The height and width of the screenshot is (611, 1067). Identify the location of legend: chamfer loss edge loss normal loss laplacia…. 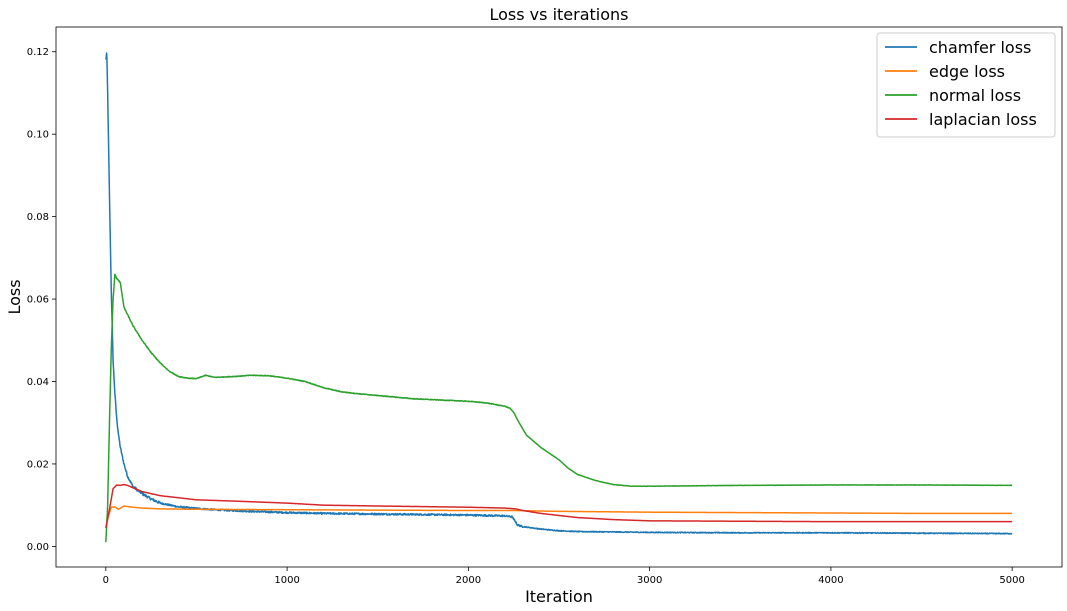
(966, 85).